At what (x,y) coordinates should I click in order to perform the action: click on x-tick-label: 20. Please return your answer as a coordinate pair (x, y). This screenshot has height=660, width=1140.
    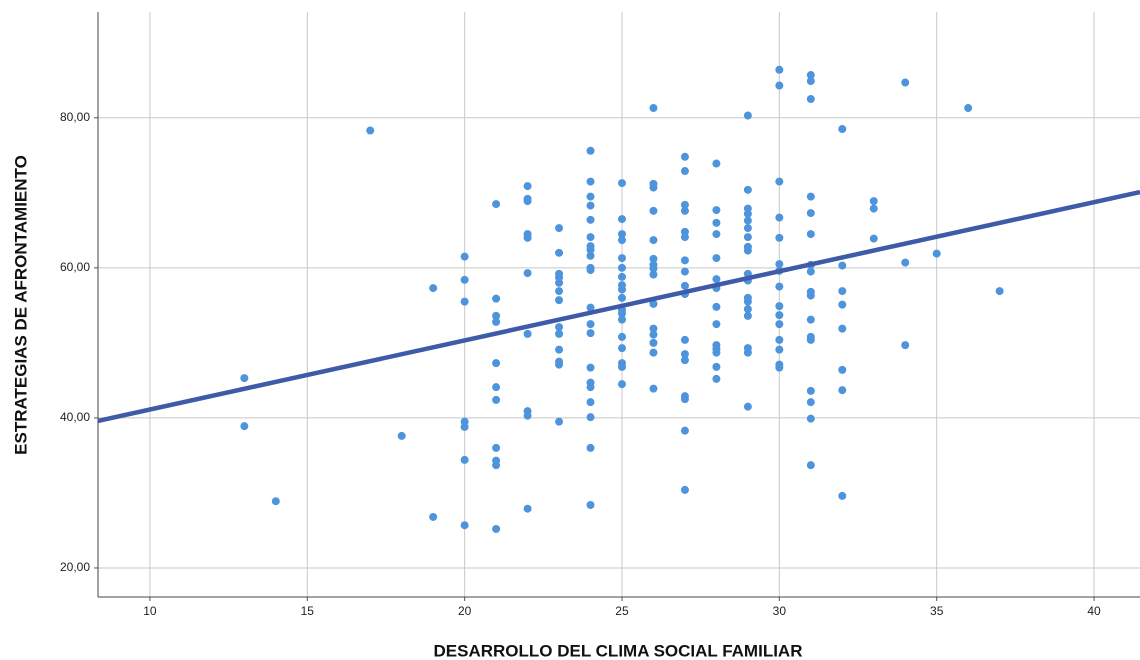
    Looking at the image, I should click on (465, 611).